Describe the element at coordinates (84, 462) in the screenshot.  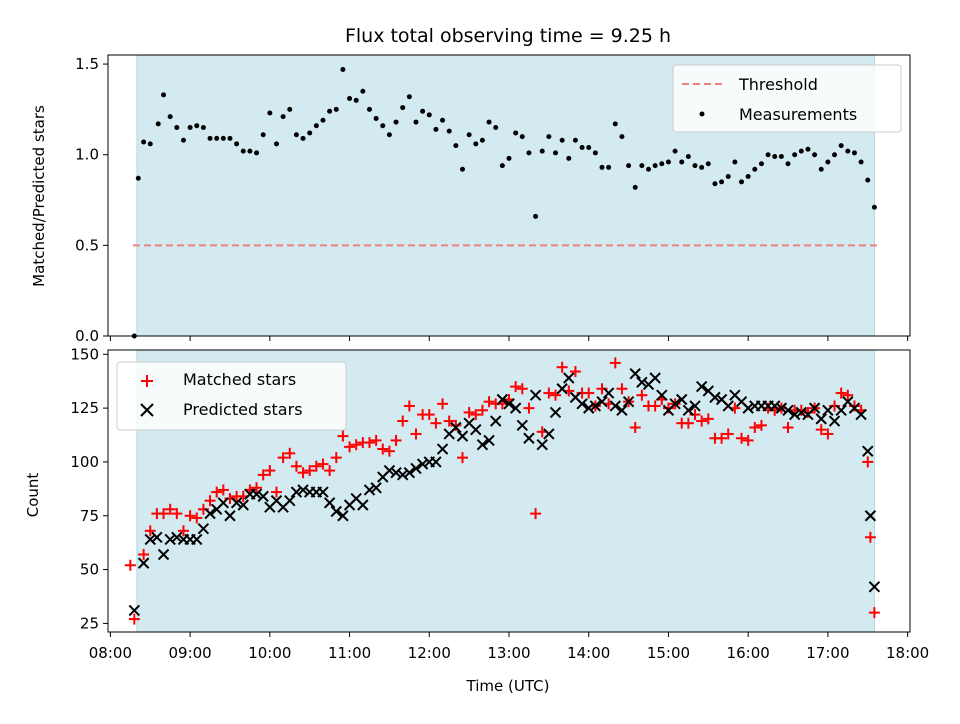
I see `count-y-tick-label: 100` at that location.